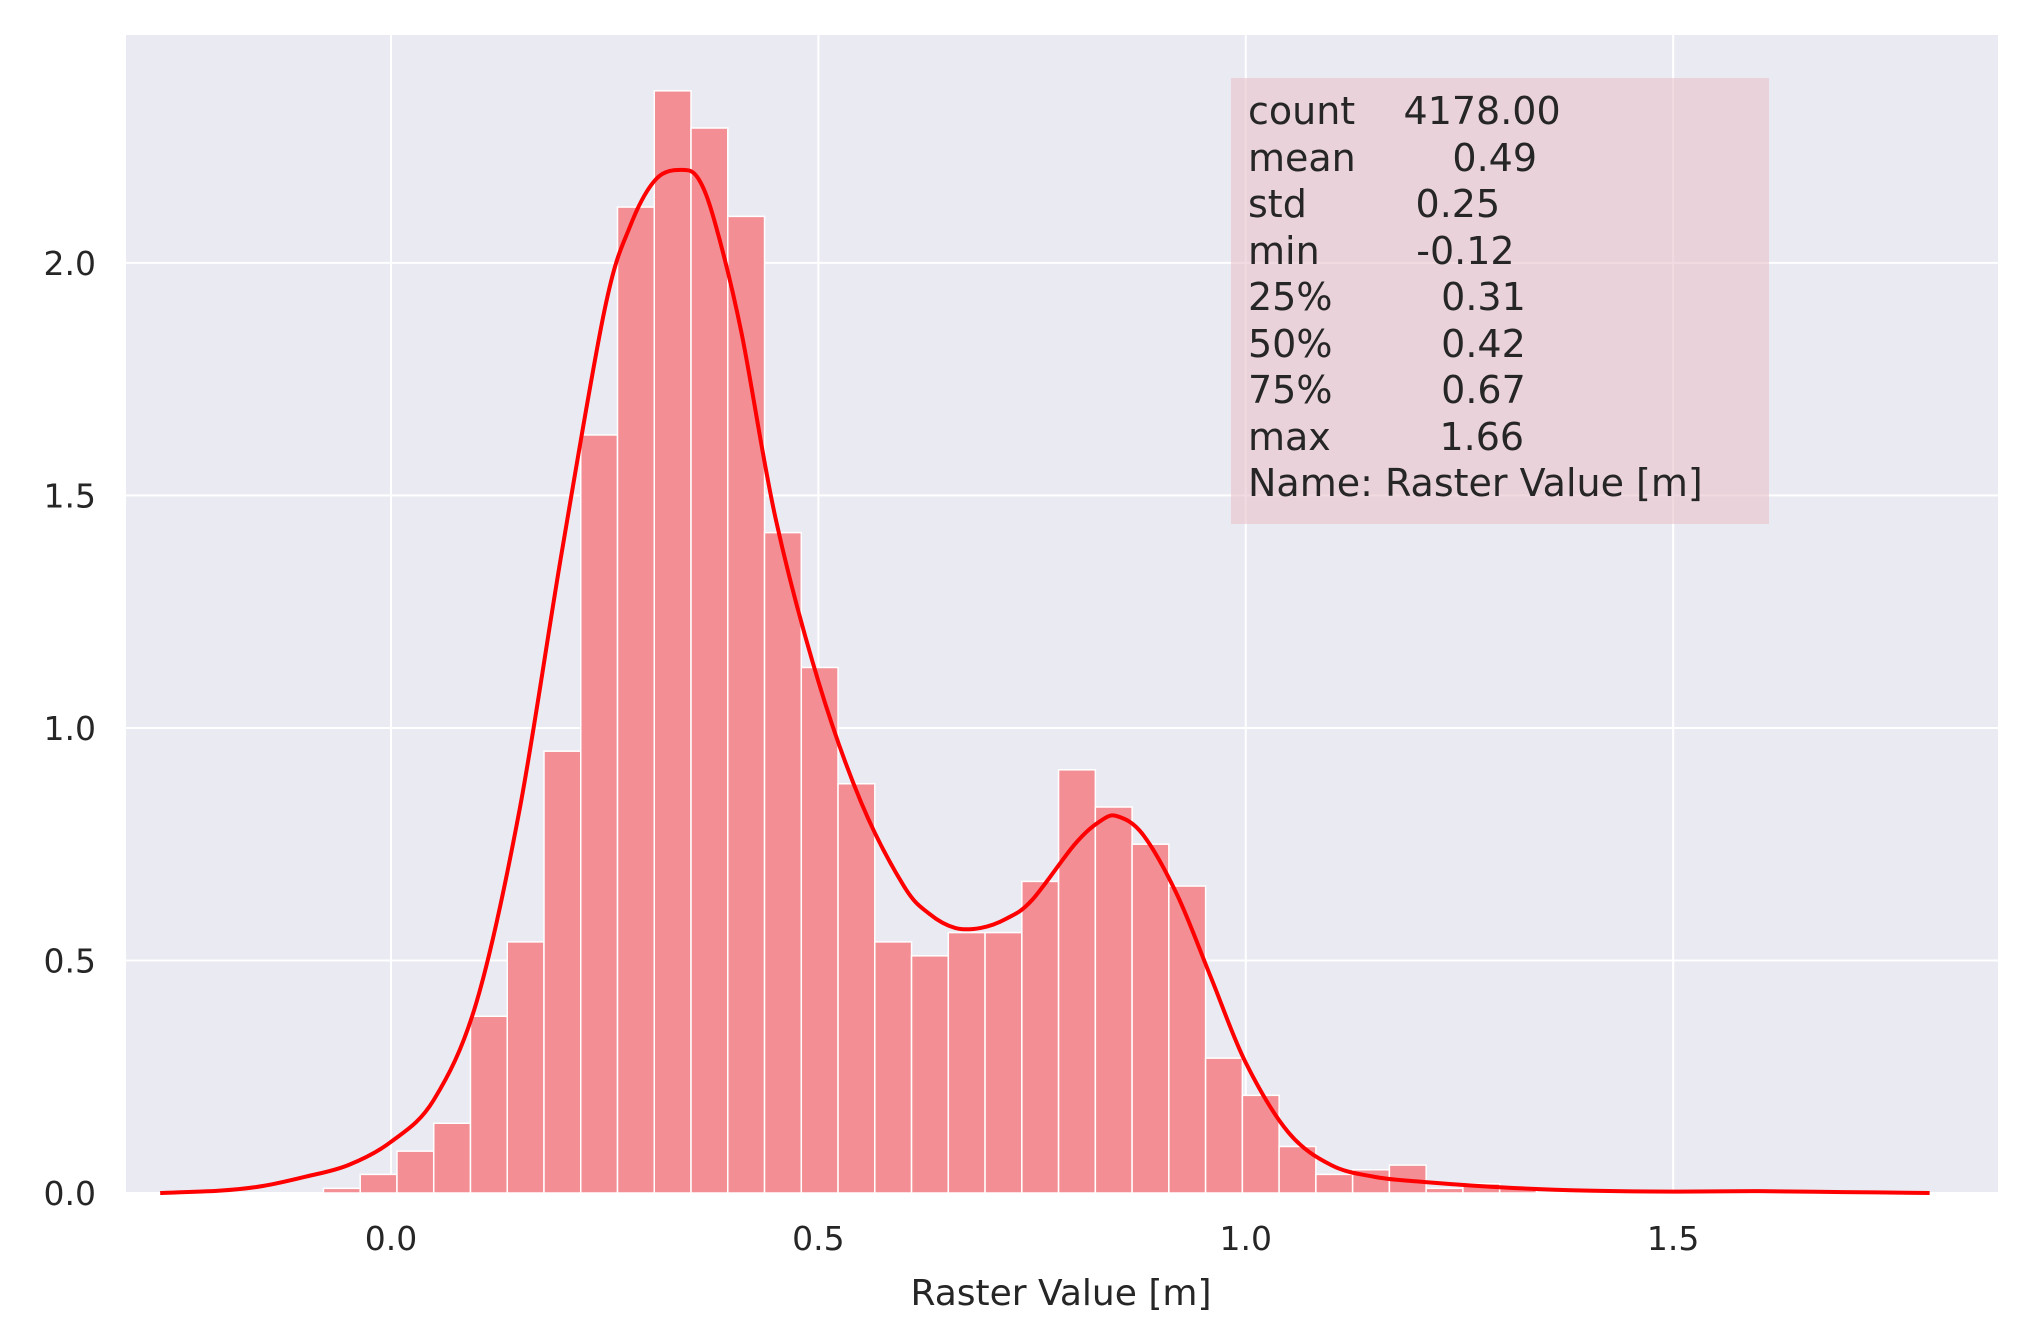 The width and height of the screenshot is (2018, 1344). Describe the element at coordinates (1475, 483) in the screenshot. I see `summary-stat-line: Name: Raster Value [m]` at that location.